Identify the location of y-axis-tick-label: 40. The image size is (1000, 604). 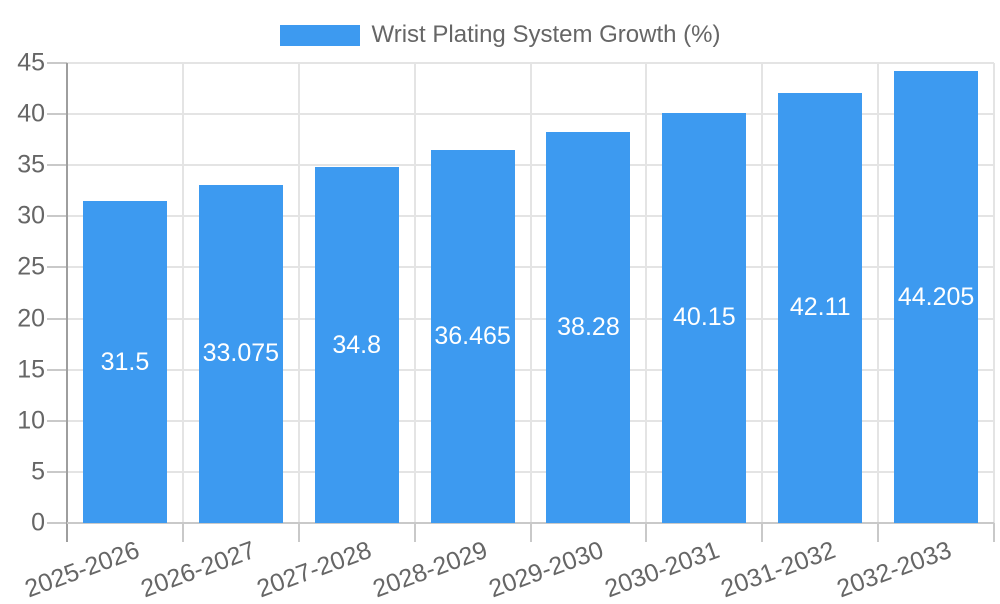
(31, 113).